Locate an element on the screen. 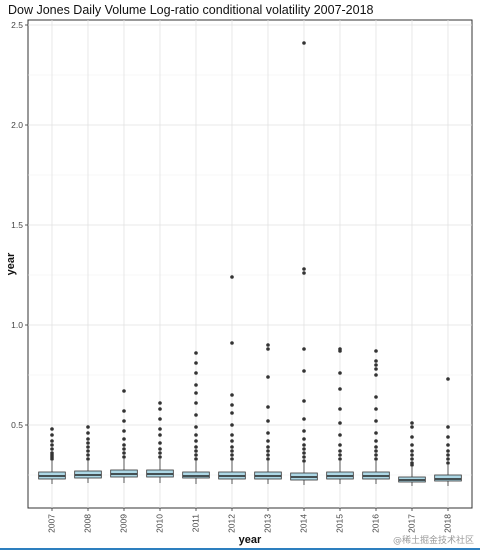 The image size is (480, 550). box-2009 is located at coordinates (124, 436).